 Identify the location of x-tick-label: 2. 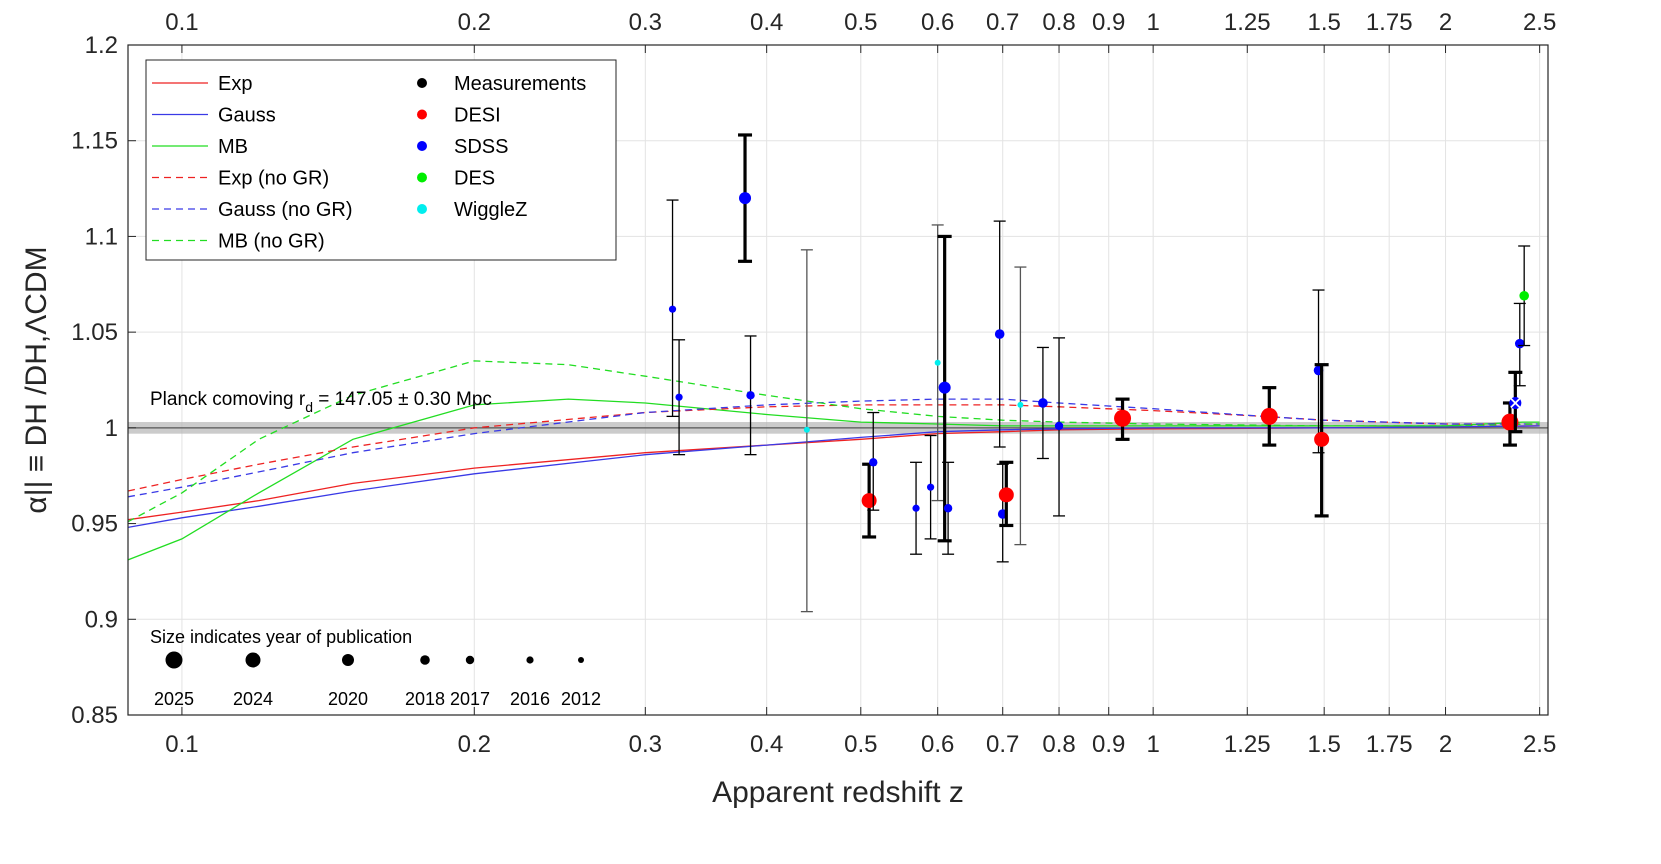
(1445, 744).